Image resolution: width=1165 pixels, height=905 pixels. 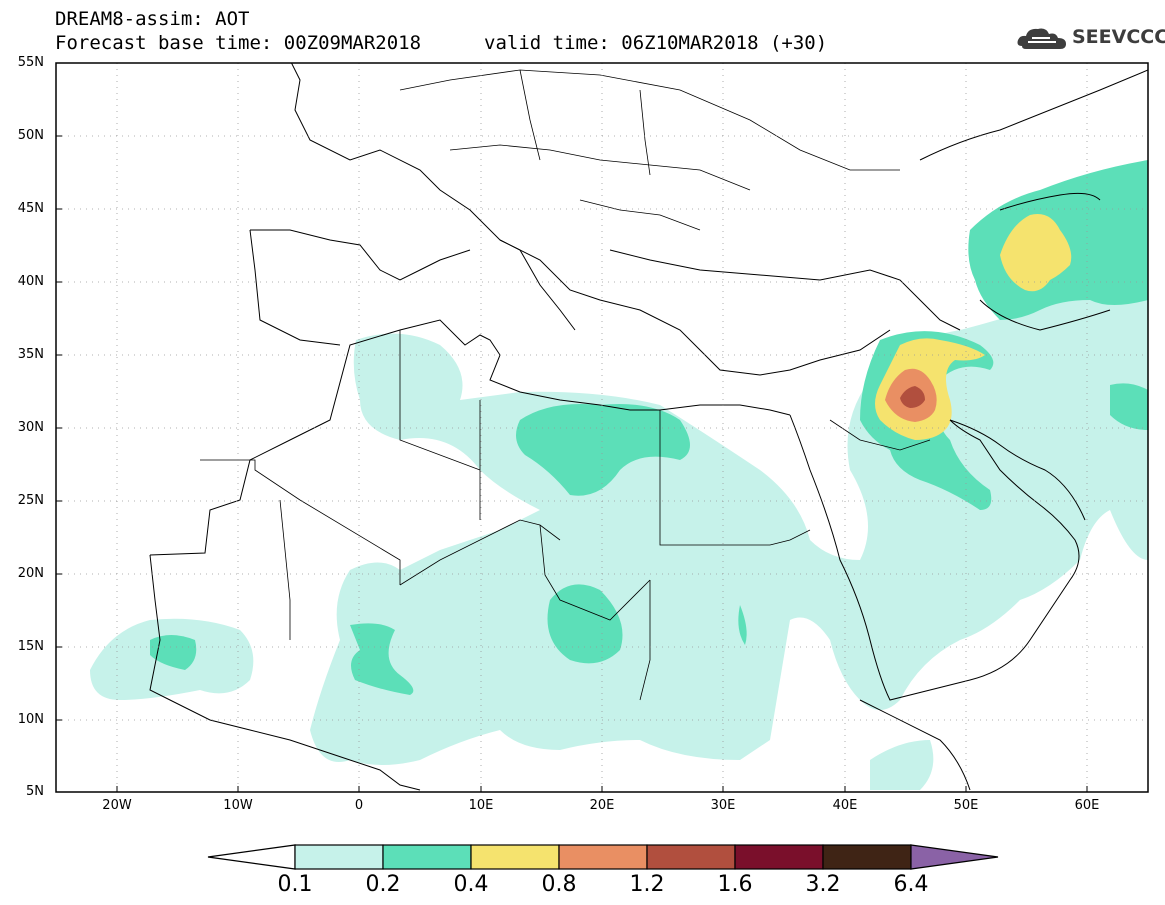 I want to click on lon-label: 10W, so click(x=238, y=805).